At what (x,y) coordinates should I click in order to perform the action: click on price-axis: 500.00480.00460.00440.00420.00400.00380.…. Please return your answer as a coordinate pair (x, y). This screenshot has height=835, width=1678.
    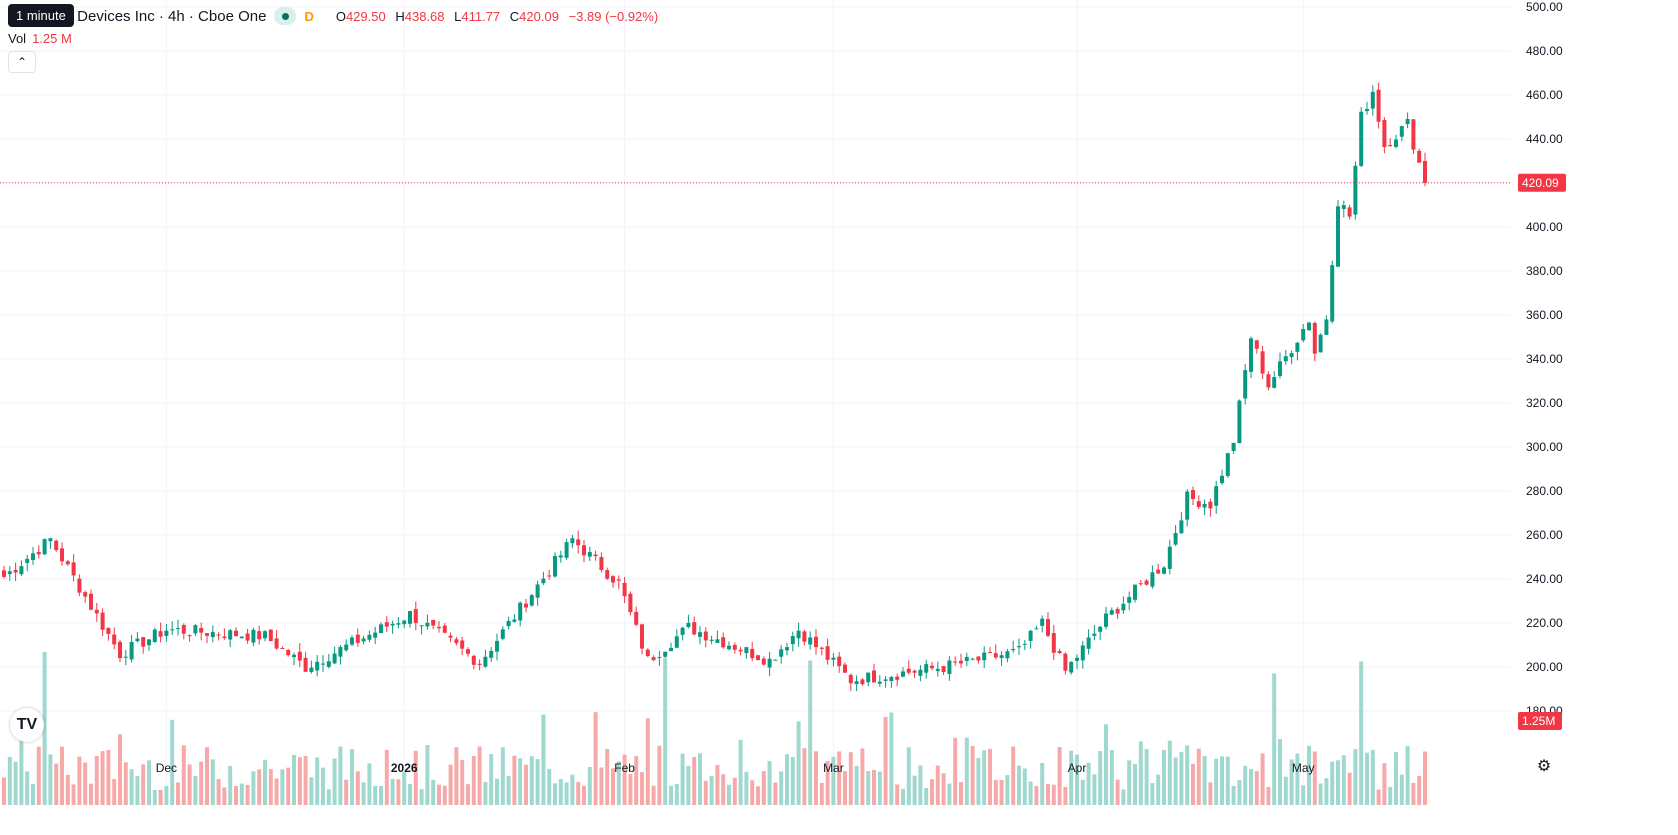
    Looking at the image, I should click on (1544, 359).